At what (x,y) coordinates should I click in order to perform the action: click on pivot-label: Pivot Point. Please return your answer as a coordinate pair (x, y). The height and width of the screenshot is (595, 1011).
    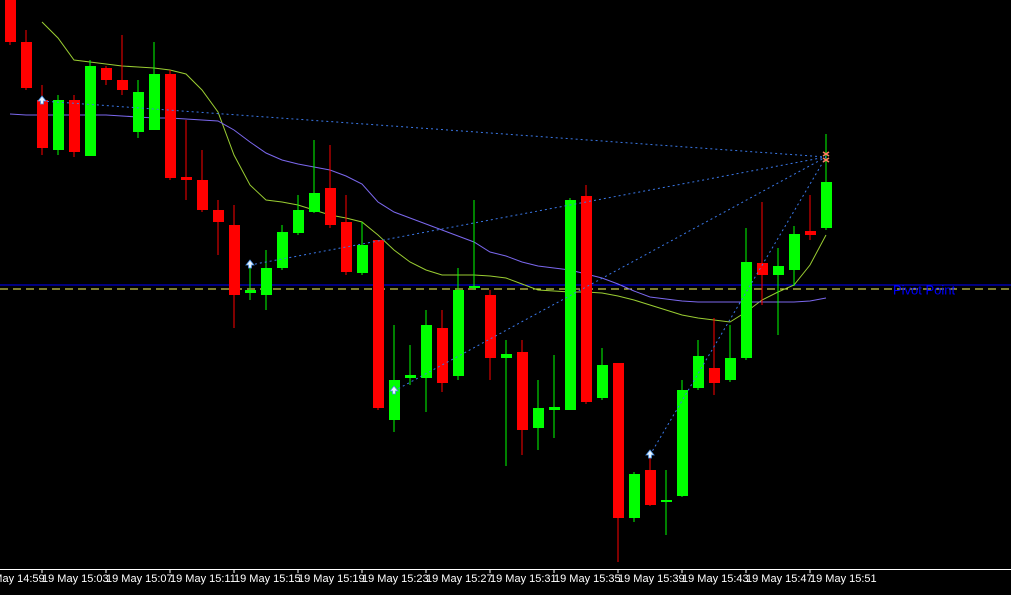
    Looking at the image, I should click on (924, 289).